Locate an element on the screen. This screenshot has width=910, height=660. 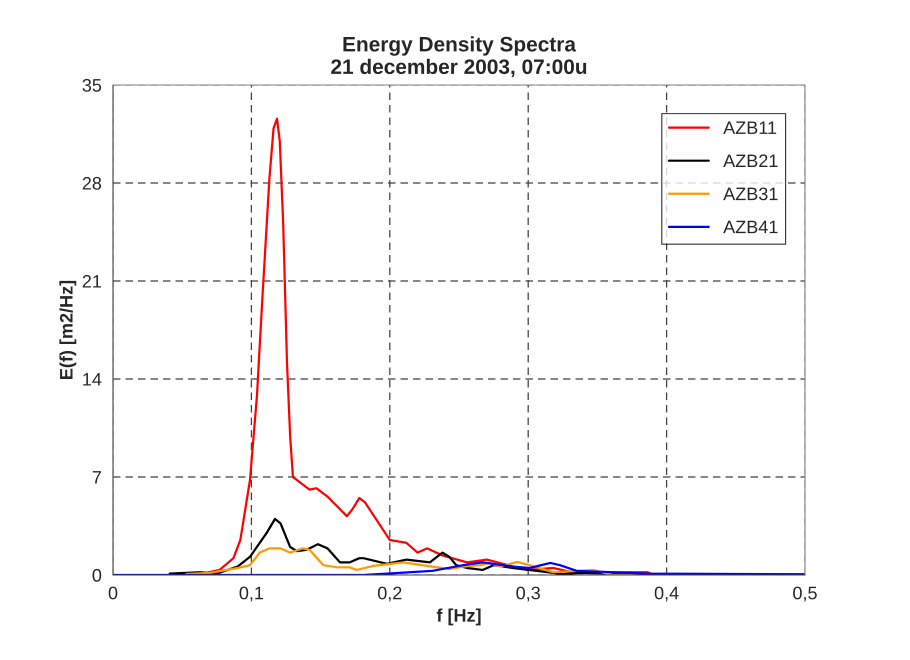
y-tick-label: 21 is located at coordinates (92, 281).